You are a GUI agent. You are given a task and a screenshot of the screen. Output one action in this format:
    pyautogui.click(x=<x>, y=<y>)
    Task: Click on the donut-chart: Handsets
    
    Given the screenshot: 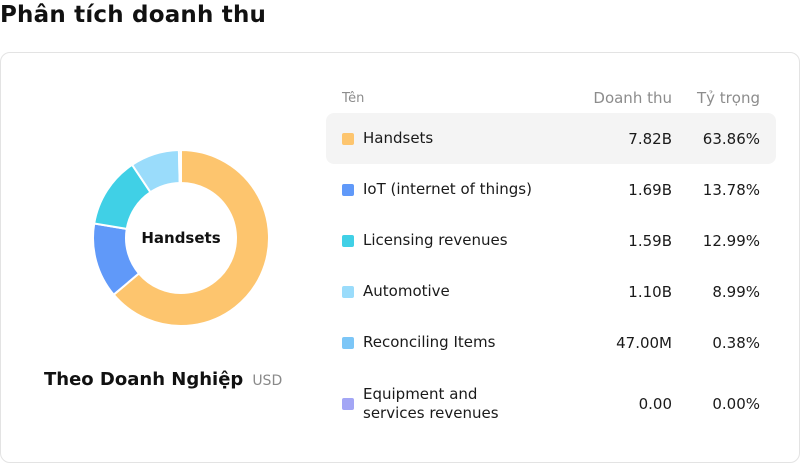 What is the action you would take?
    pyautogui.click(x=181, y=238)
    